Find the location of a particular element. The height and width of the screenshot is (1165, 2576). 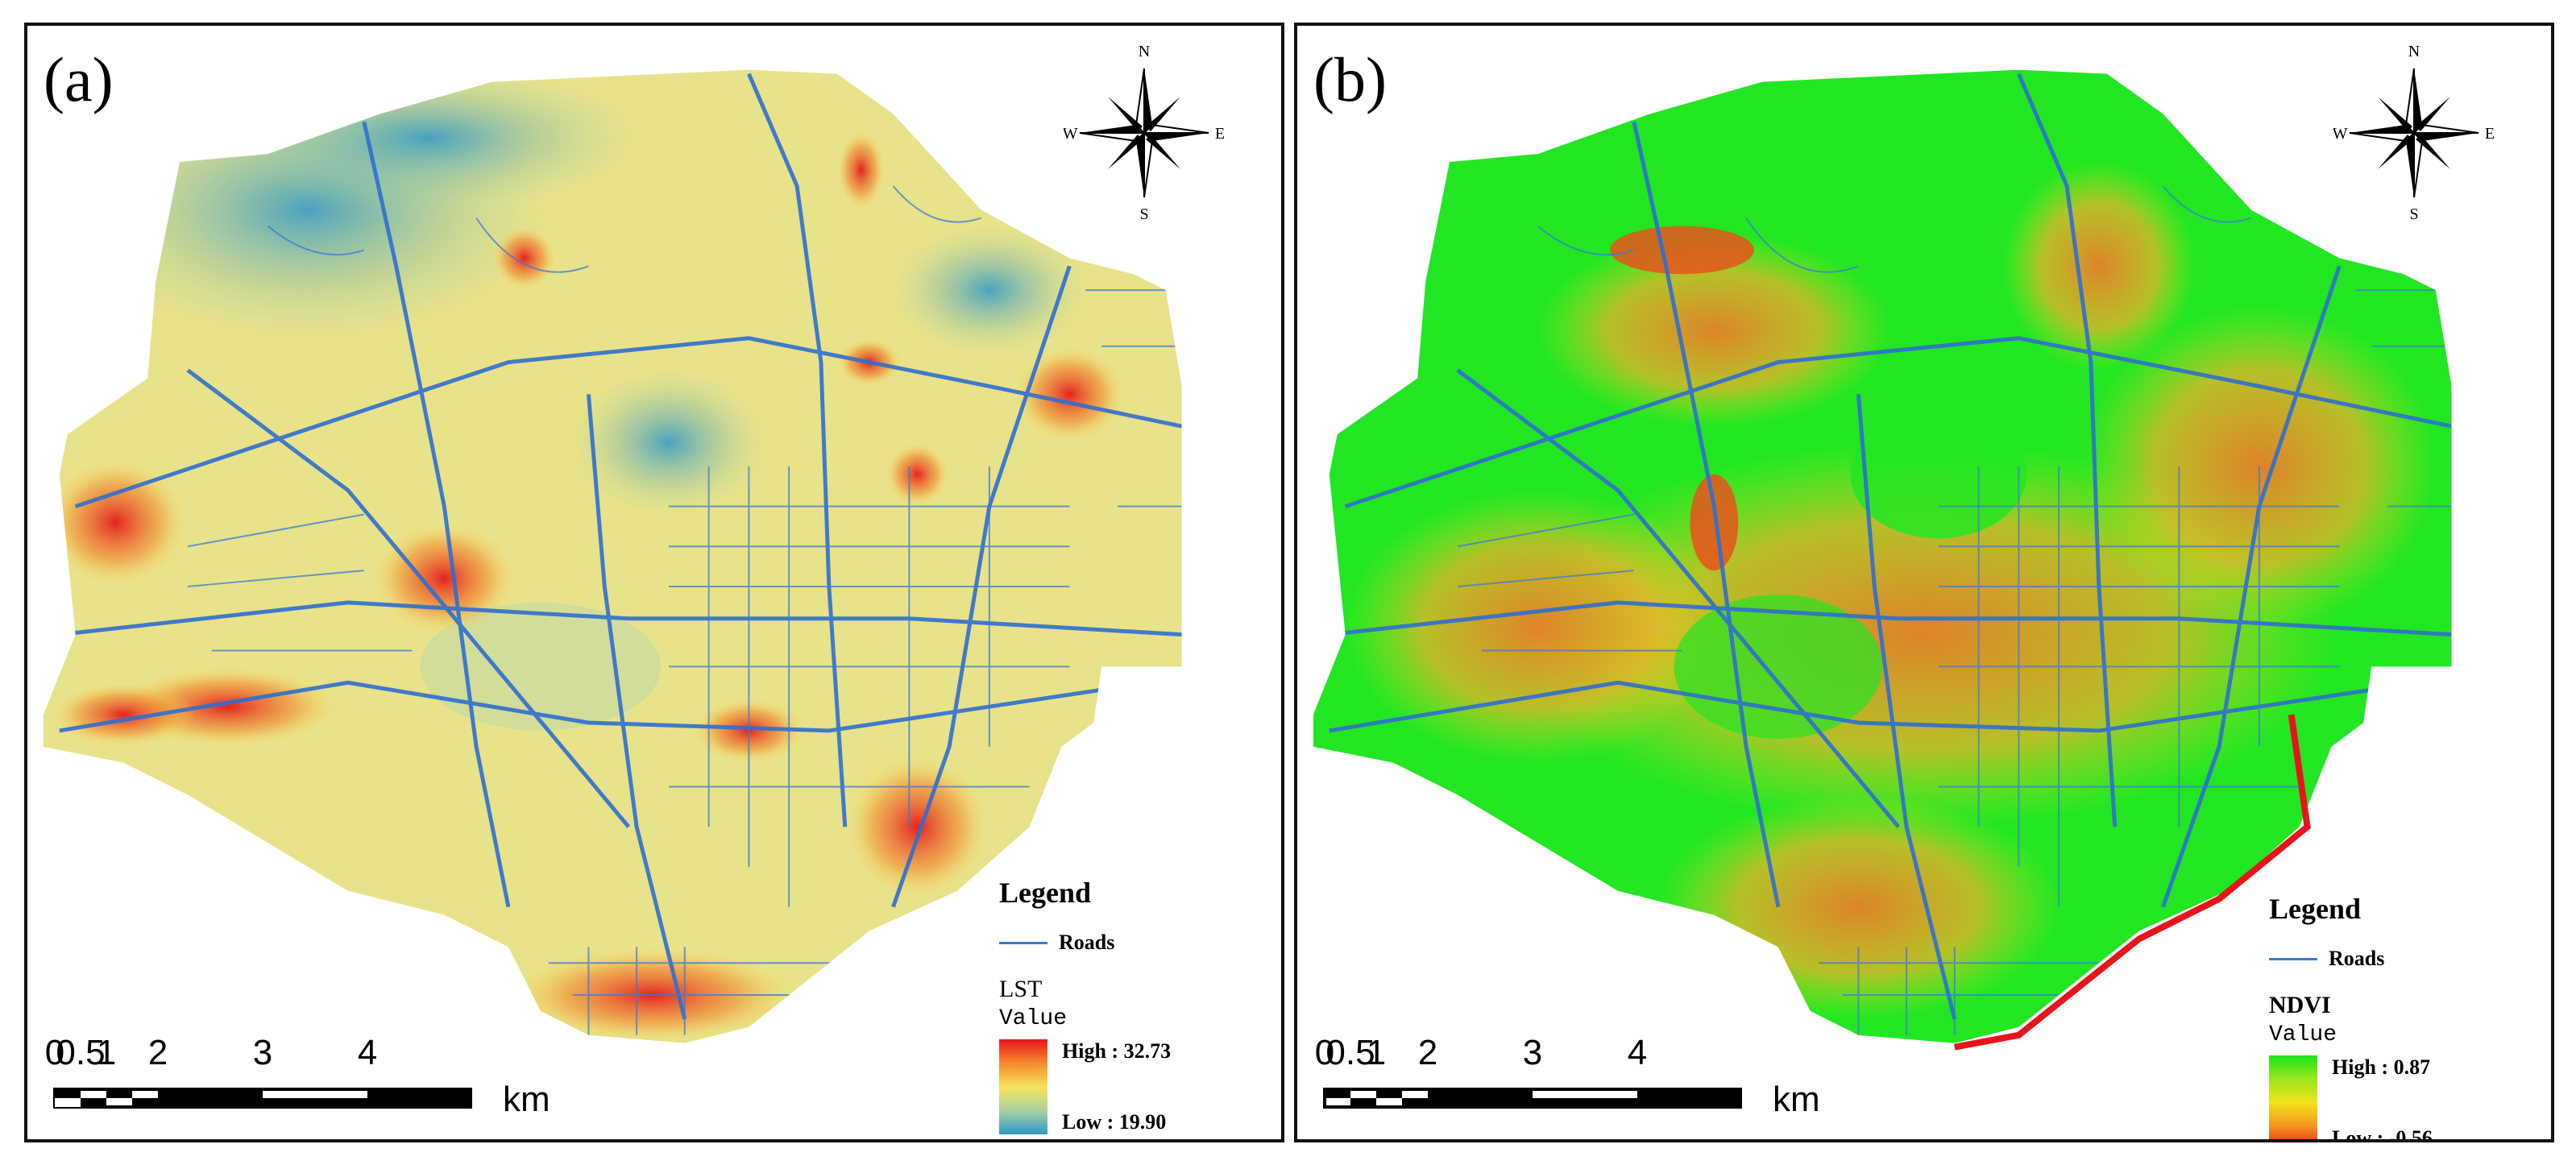

low-label: Low : -0.56 is located at coordinates (2382, 1134).